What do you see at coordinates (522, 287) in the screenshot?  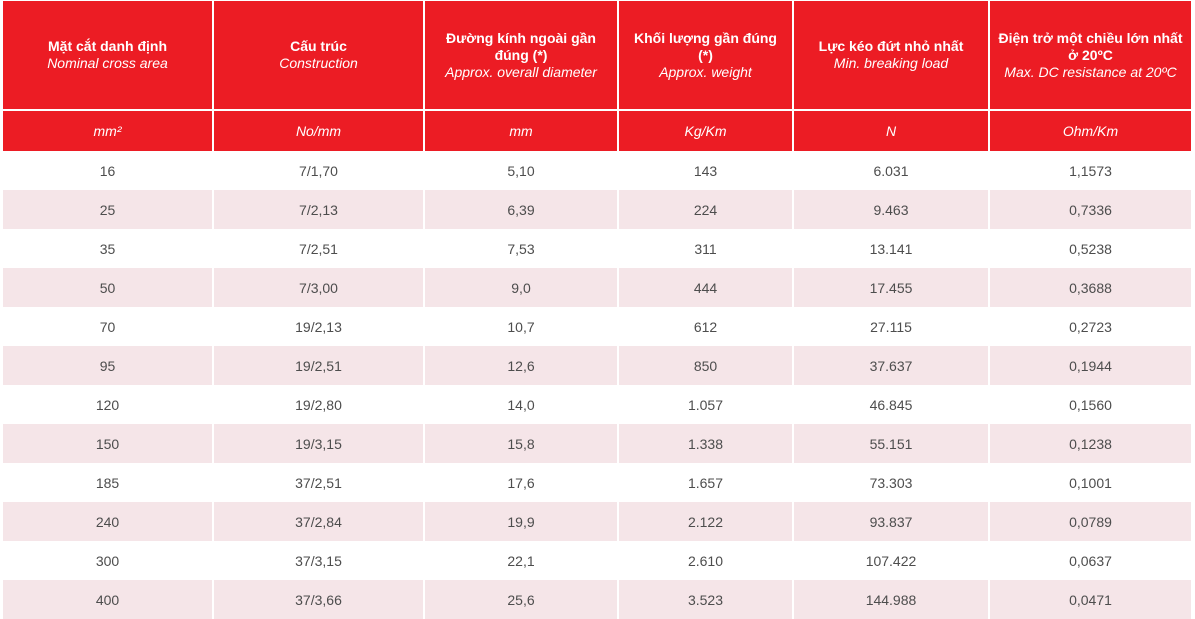 I see `diameter-cell: 9,0` at bounding box center [522, 287].